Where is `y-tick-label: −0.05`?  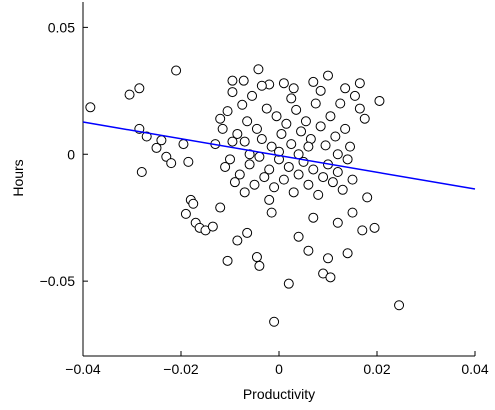 y-tick-label: −0.05 is located at coordinates (58, 281).